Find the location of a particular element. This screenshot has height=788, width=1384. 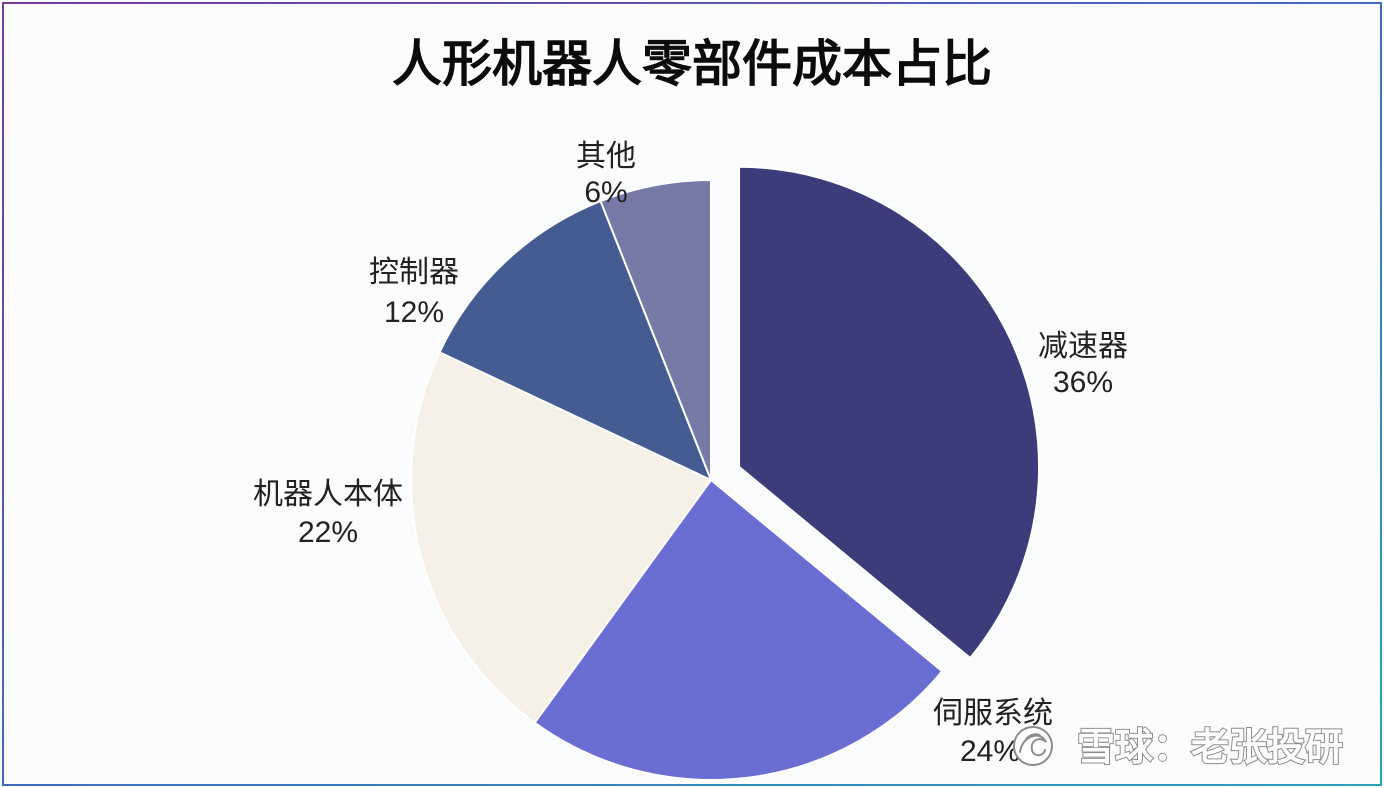

label-servo-system-name: 伺服系统 is located at coordinates (993, 713).